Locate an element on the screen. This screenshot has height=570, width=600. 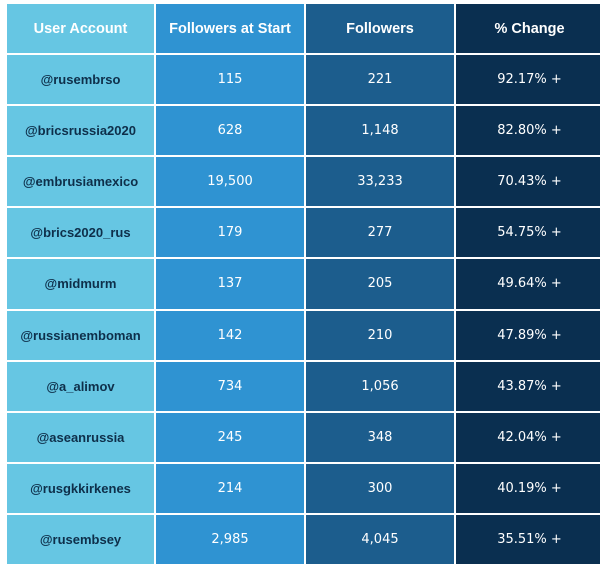
row-6-start: 142 is located at coordinates (230, 335).